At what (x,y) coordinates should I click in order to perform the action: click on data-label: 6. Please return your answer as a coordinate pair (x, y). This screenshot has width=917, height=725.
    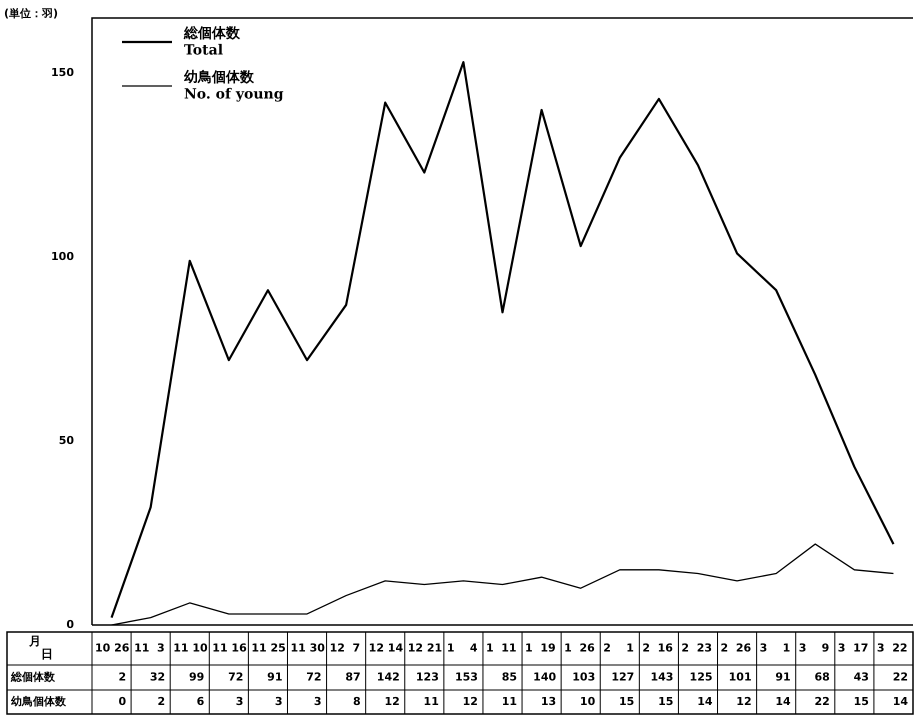
    Looking at the image, I should click on (200, 701).